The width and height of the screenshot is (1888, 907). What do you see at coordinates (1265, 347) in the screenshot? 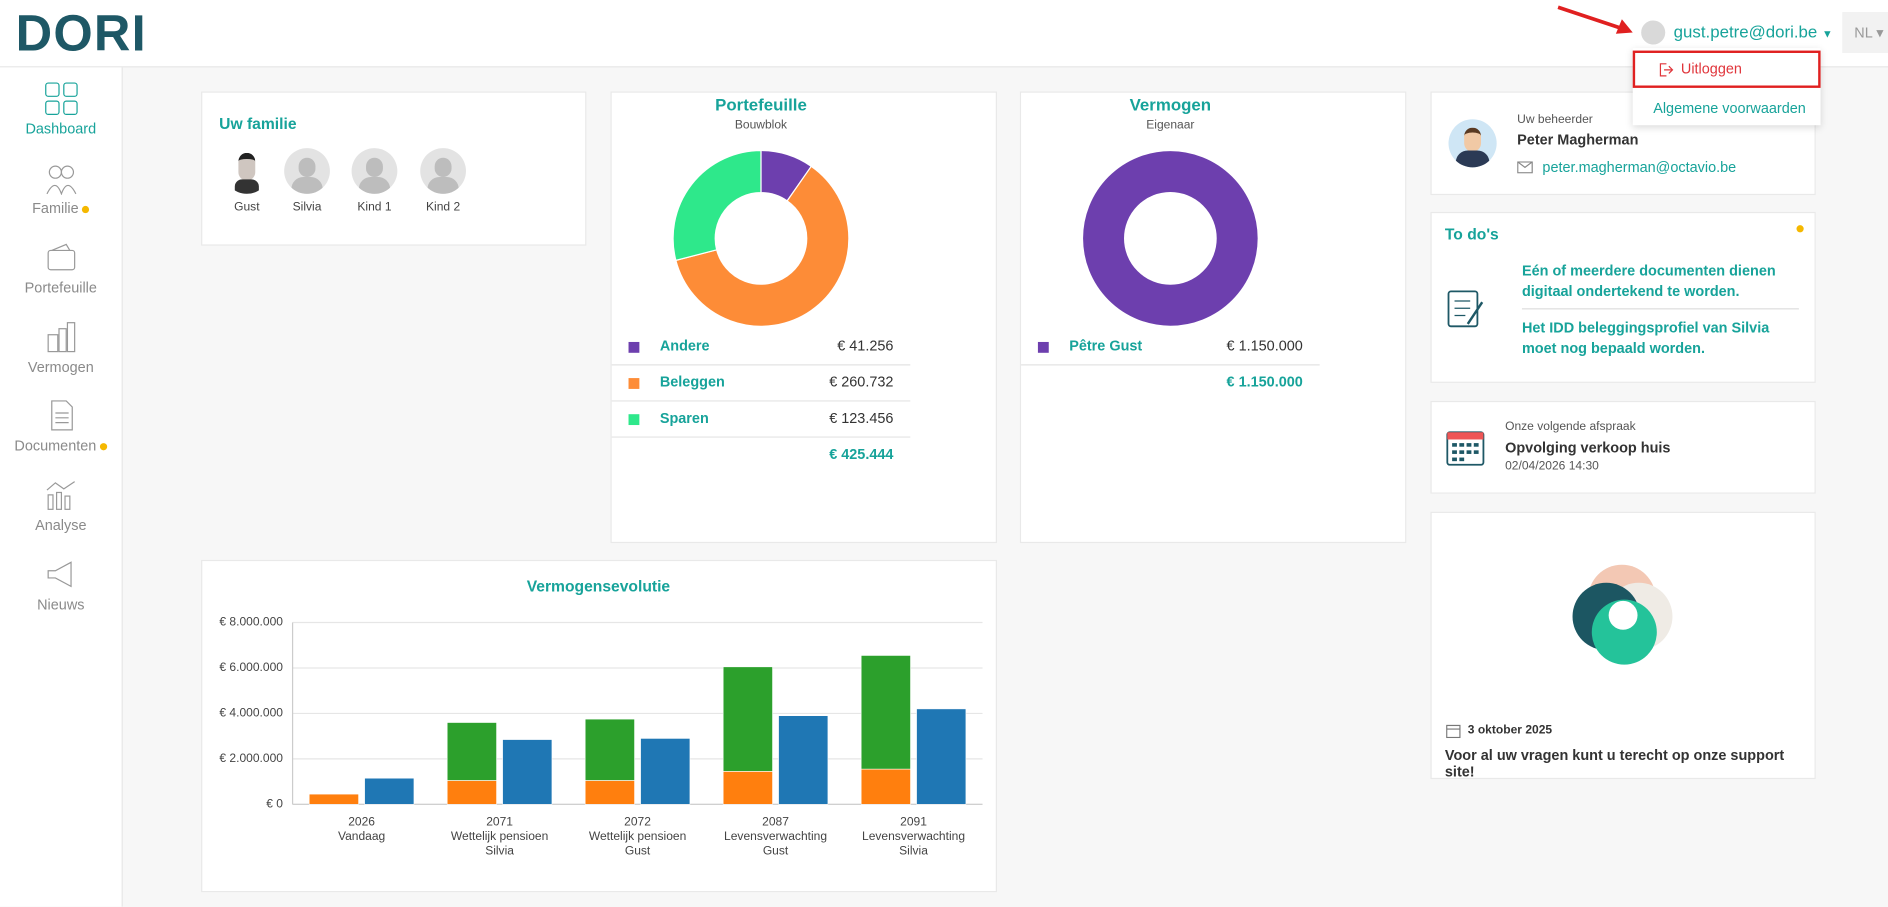
I see `value-label: € 1.150.000` at bounding box center [1265, 347].